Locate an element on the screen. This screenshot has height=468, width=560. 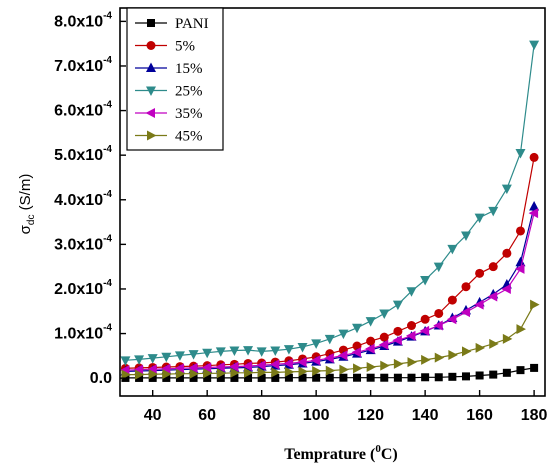
legend-box is located at coordinates (175, 79).